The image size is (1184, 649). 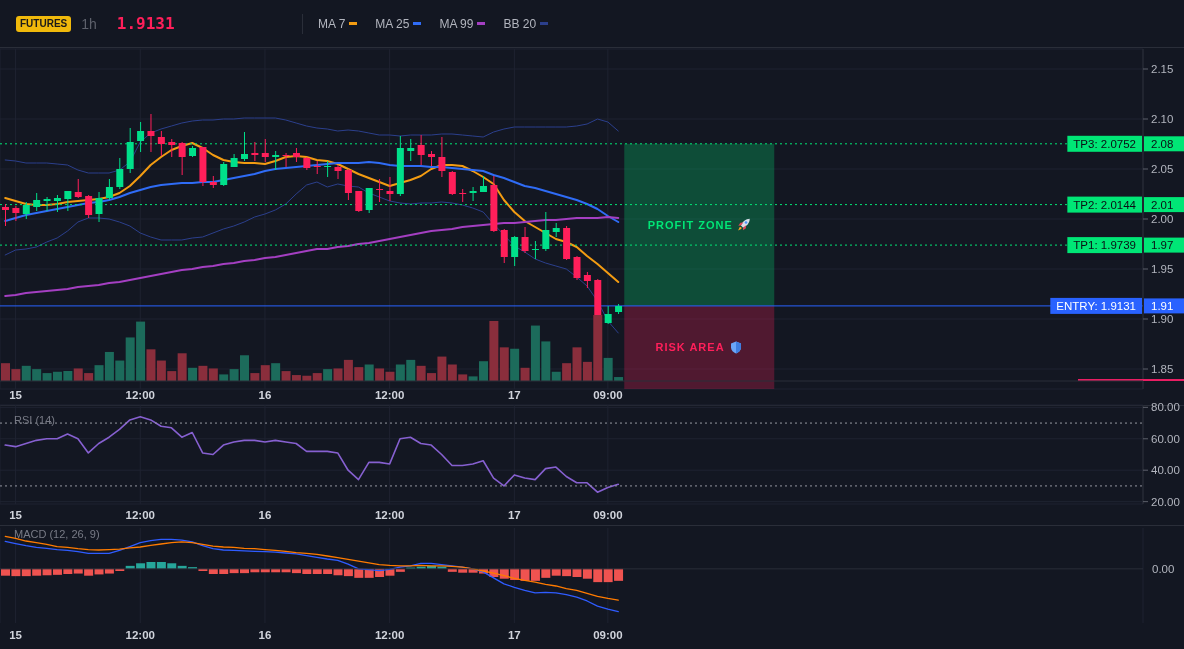 I want to click on text: 1.9131, so click(x=145, y=23).